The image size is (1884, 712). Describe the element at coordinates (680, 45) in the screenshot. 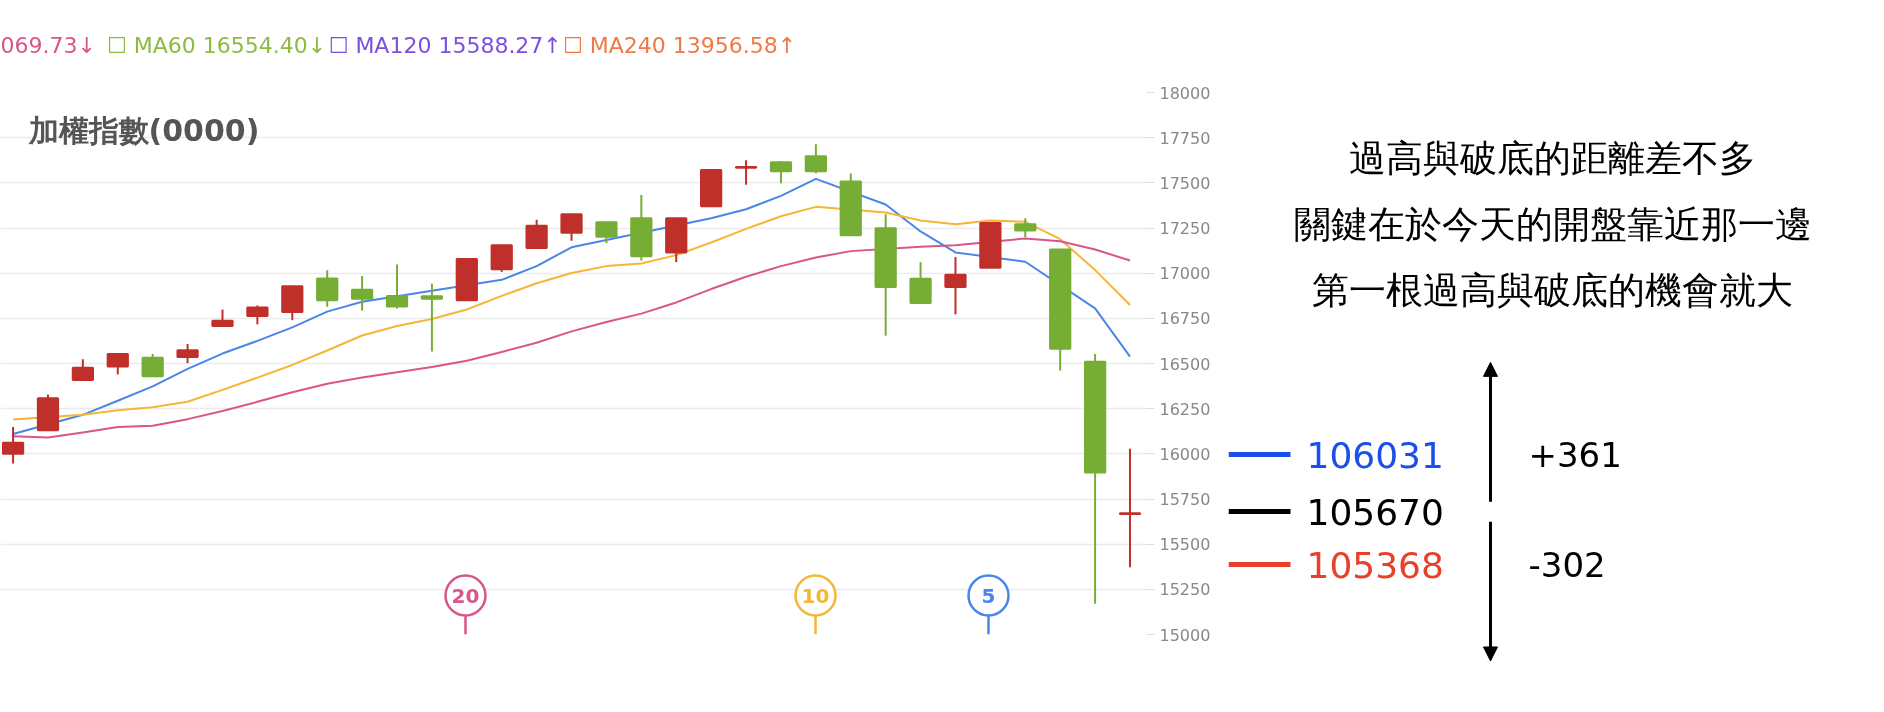

I see `text: ☐ MA240 13956.58↑` at that location.